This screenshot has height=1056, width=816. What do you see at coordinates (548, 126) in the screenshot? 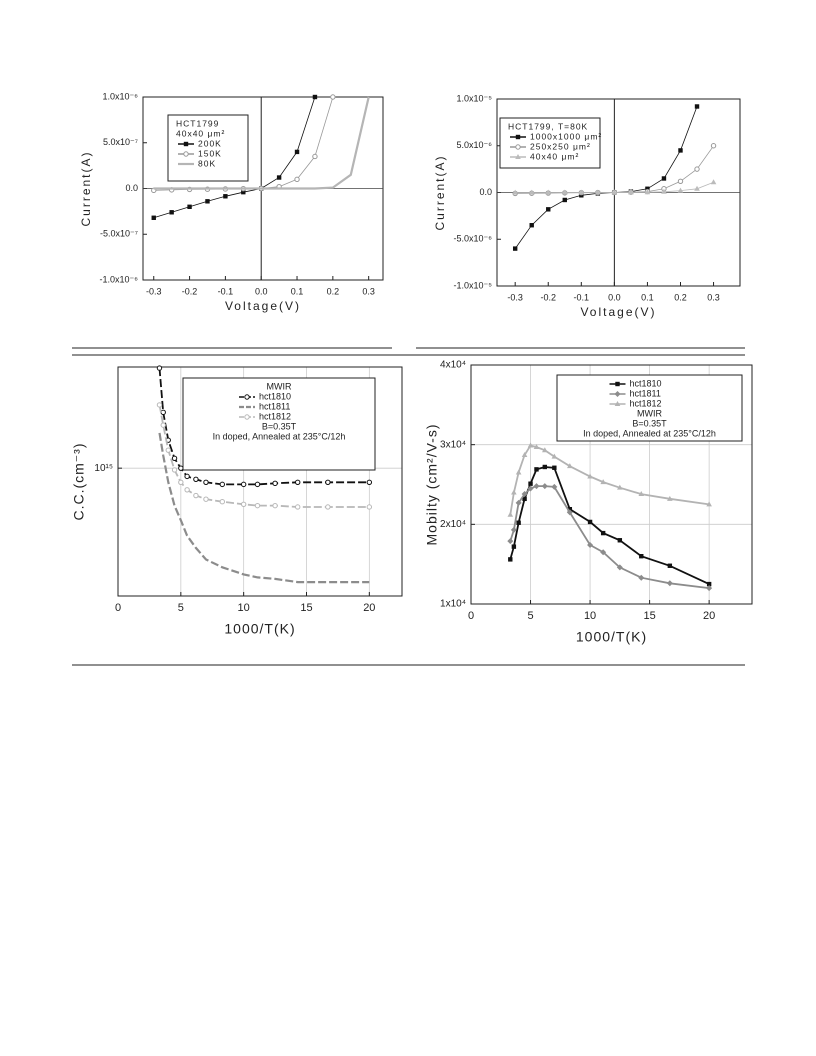
I see `legend-text: HCT1799, T=80K` at bounding box center [548, 126].